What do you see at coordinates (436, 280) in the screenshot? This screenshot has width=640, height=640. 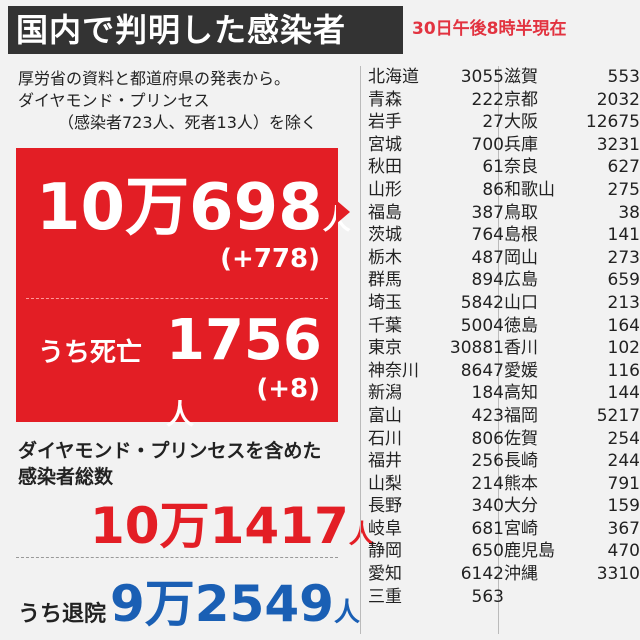 I see `prefecture-row: 群馬 894` at bounding box center [436, 280].